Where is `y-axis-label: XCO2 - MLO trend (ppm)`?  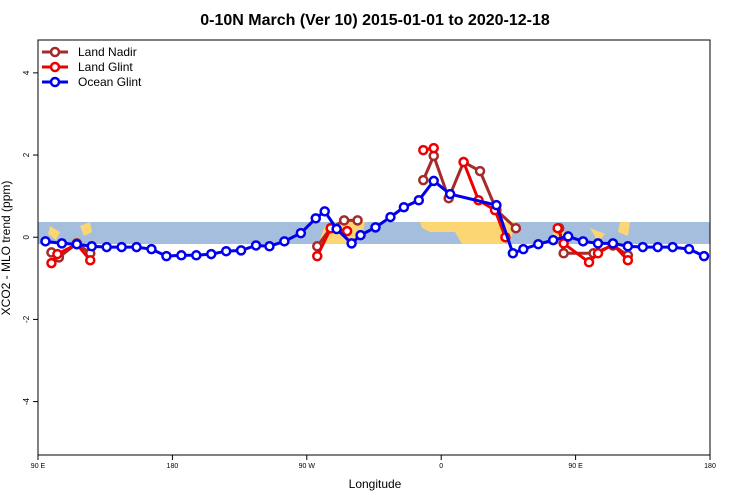
y-axis-label: XCO2 - MLO trend (ppm) is located at coordinates (6, 248).